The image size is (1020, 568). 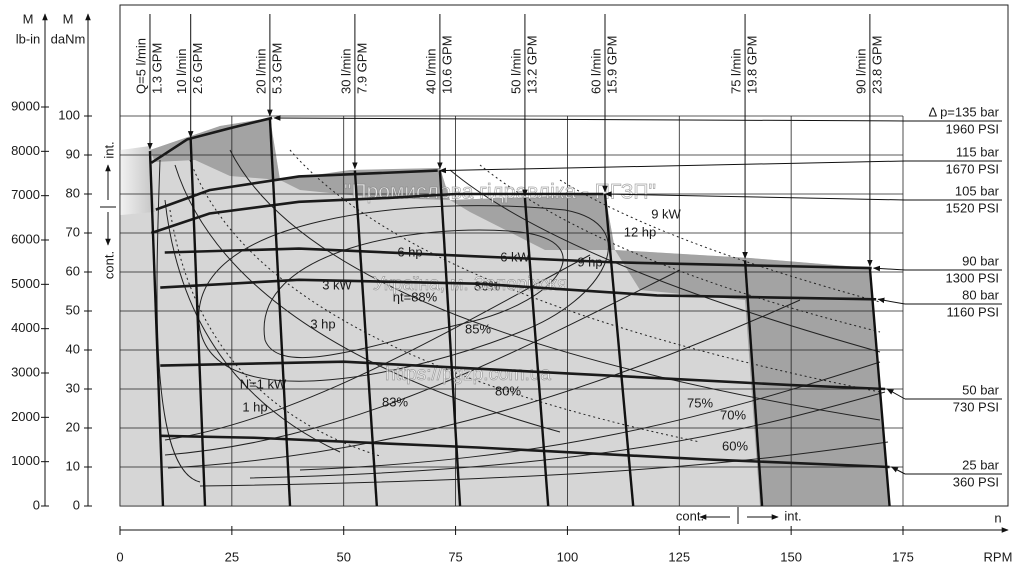 I want to click on pressure-label: 90 bar, so click(x=981, y=260).